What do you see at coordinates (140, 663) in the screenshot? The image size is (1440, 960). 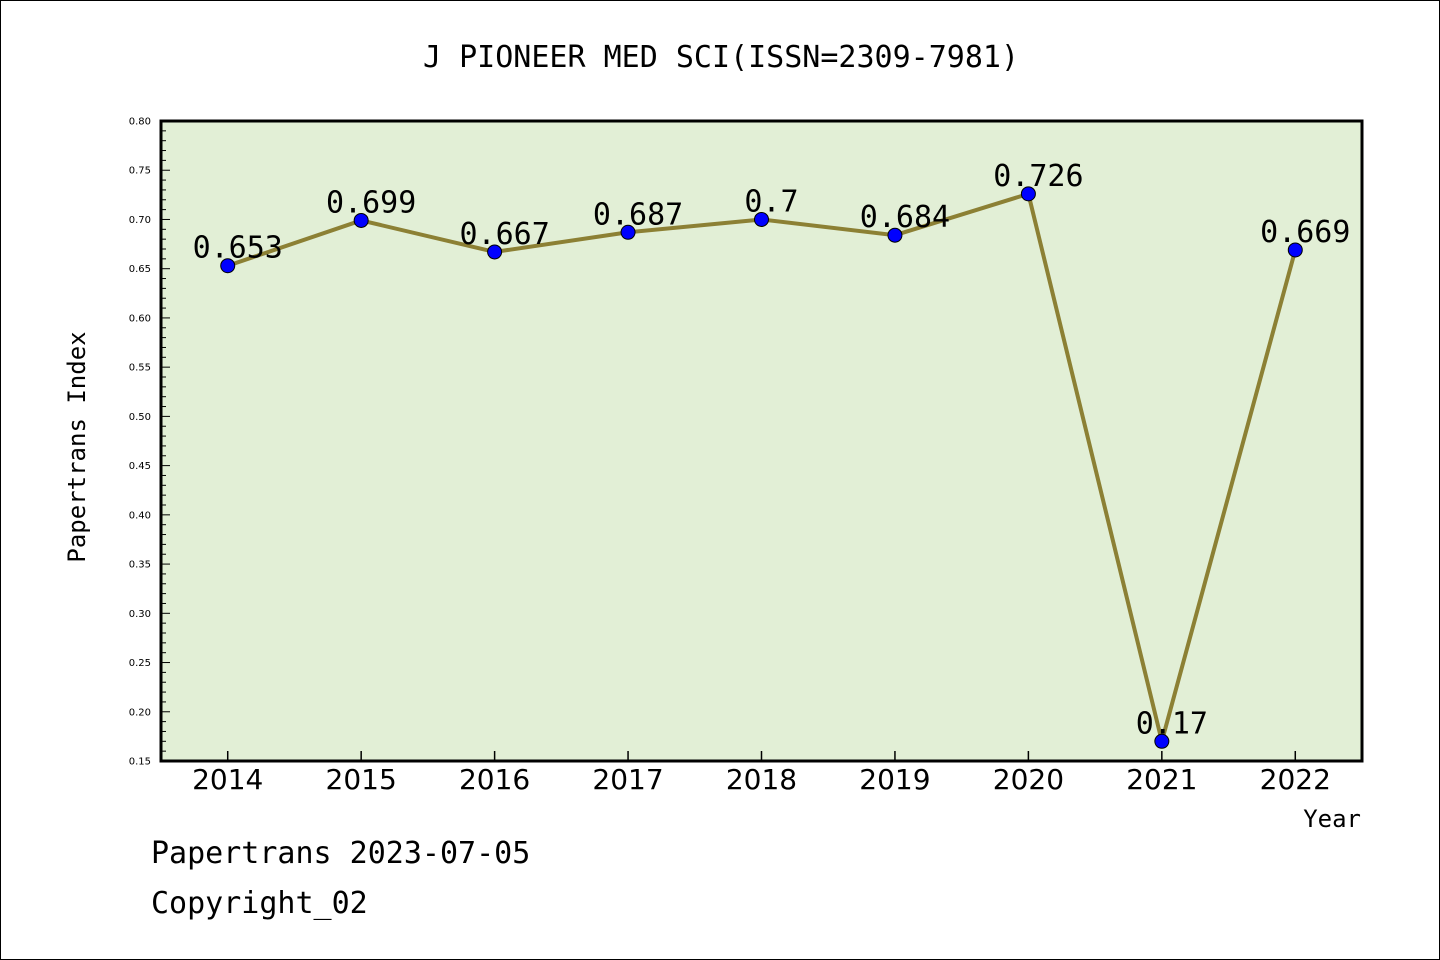 I see `y-tick-label: 0.25` at bounding box center [140, 663].